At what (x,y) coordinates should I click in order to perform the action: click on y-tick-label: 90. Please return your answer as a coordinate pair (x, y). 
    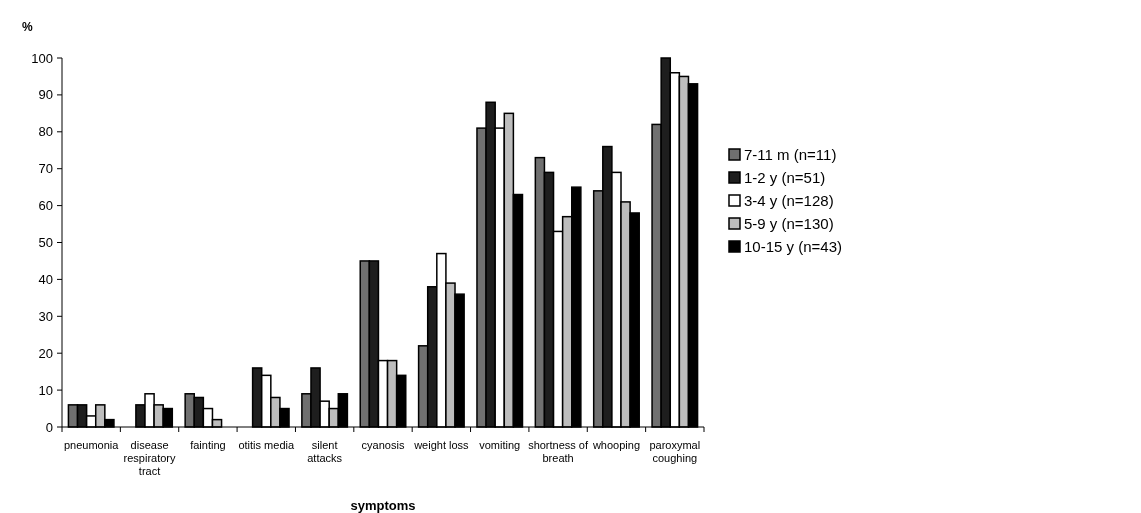
    Looking at the image, I should click on (45, 95).